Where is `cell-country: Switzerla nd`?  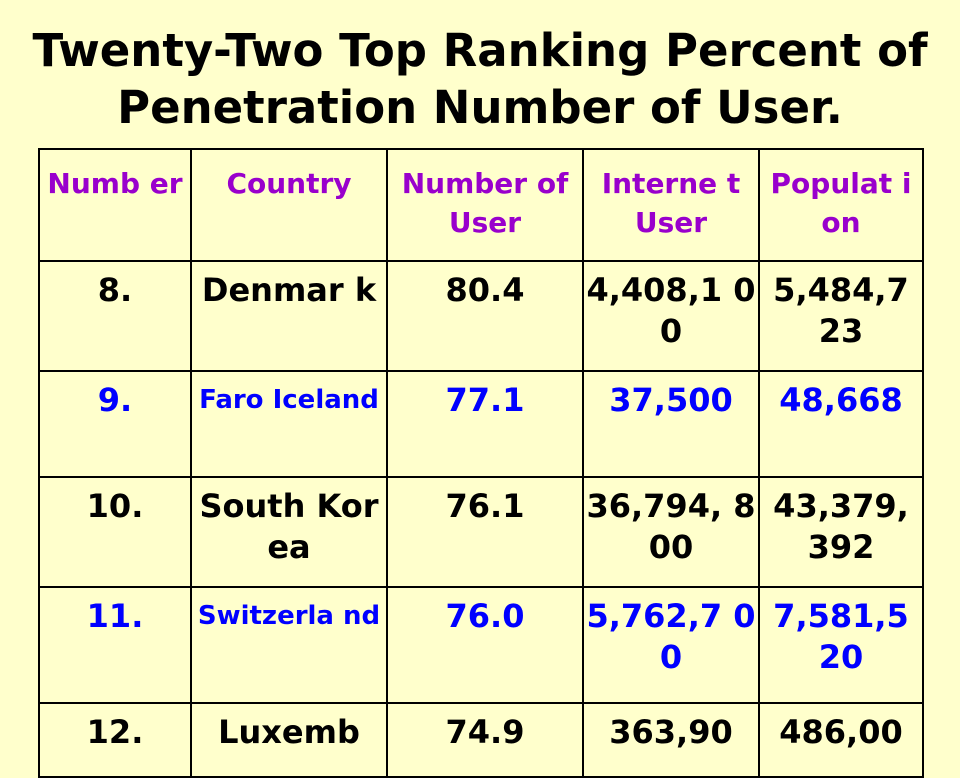 cell-country: Switzerla nd is located at coordinates (289, 645).